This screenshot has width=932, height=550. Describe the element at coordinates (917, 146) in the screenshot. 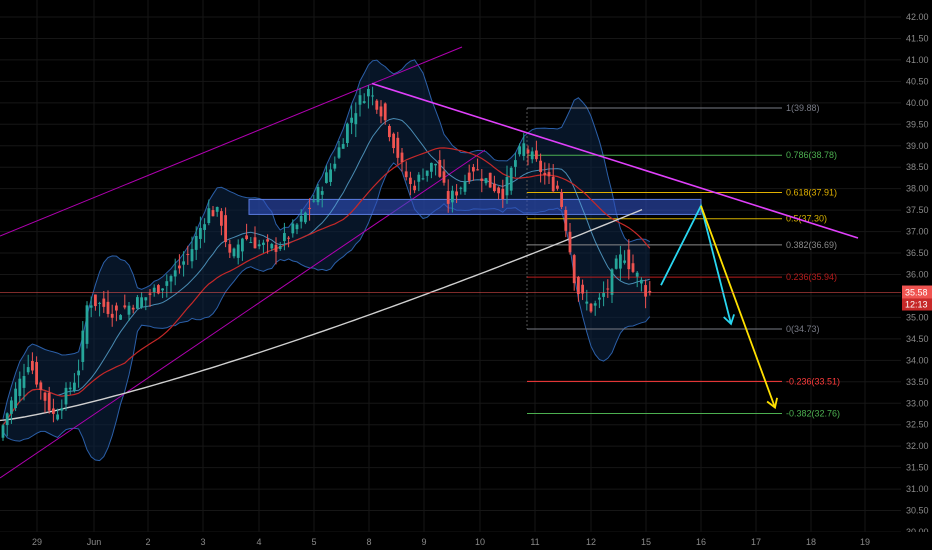

I see `y-tick-label: 39.00` at that location.